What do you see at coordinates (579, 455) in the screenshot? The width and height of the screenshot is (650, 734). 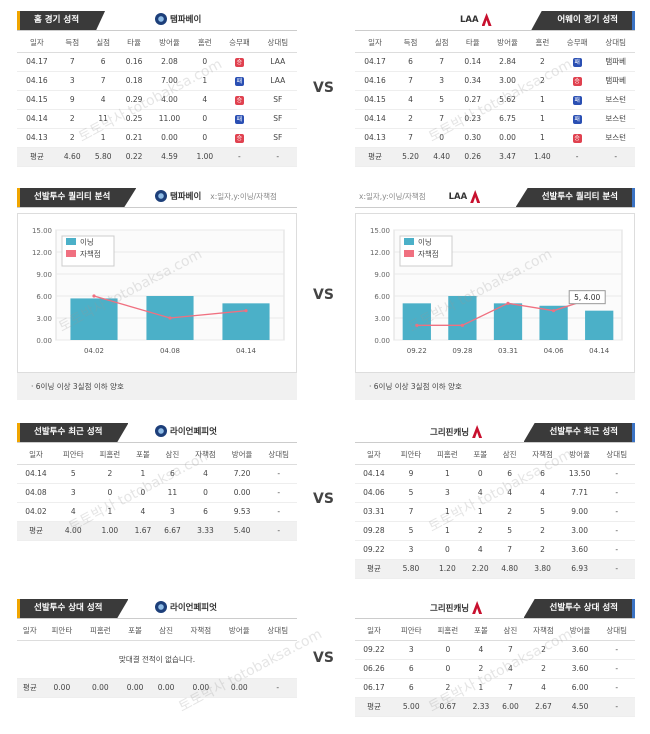 I see `column-header: 방어율` at bounding box center [579, 455].